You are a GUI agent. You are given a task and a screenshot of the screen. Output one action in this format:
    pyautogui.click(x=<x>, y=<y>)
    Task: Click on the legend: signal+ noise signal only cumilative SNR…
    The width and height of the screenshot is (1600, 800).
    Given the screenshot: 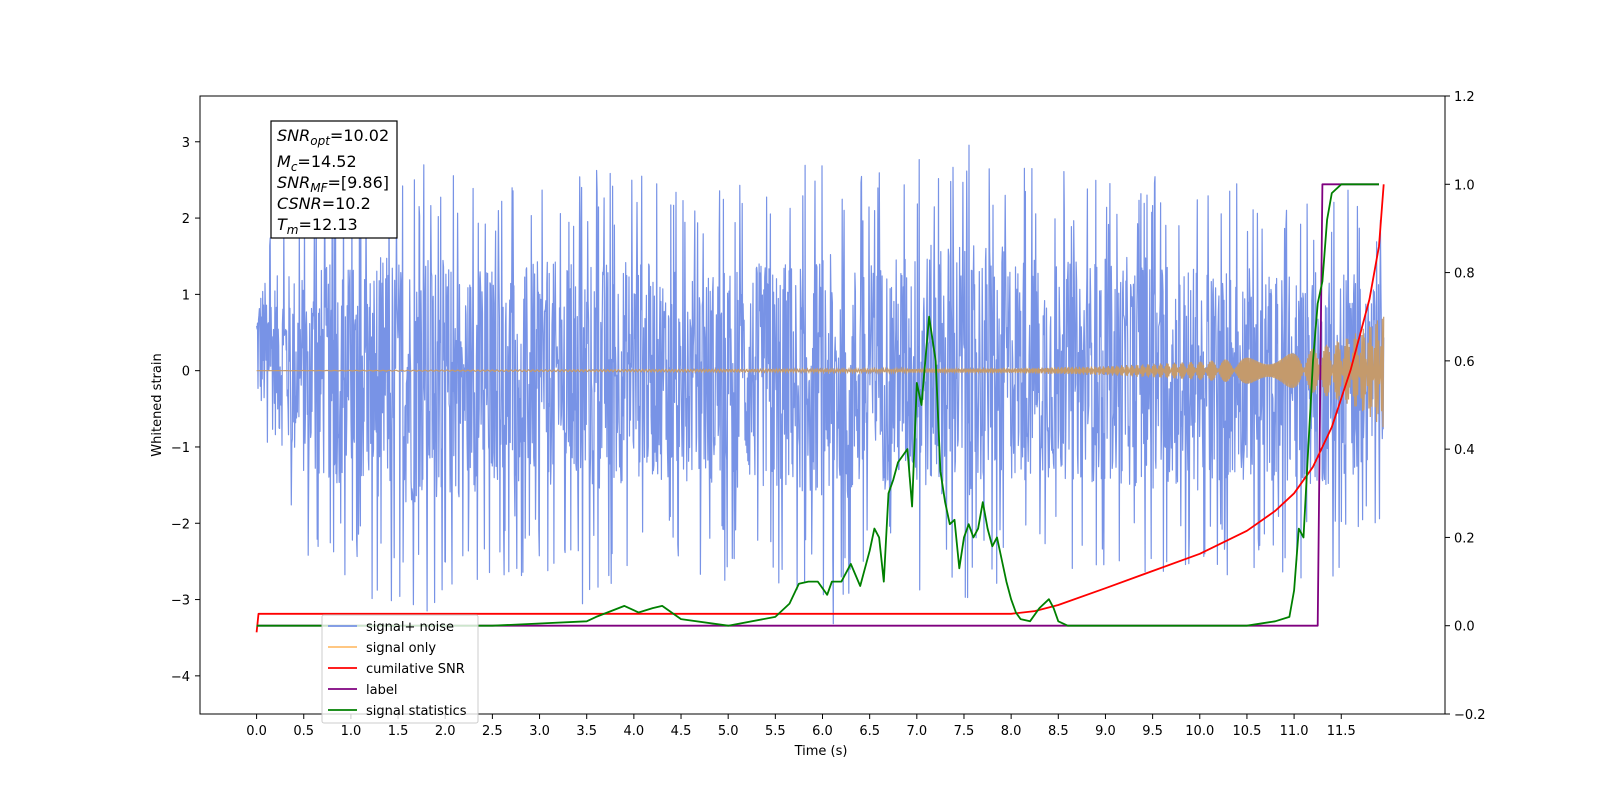 What is the action you would take?
    pyautogui.click(x=400, y=669)
    